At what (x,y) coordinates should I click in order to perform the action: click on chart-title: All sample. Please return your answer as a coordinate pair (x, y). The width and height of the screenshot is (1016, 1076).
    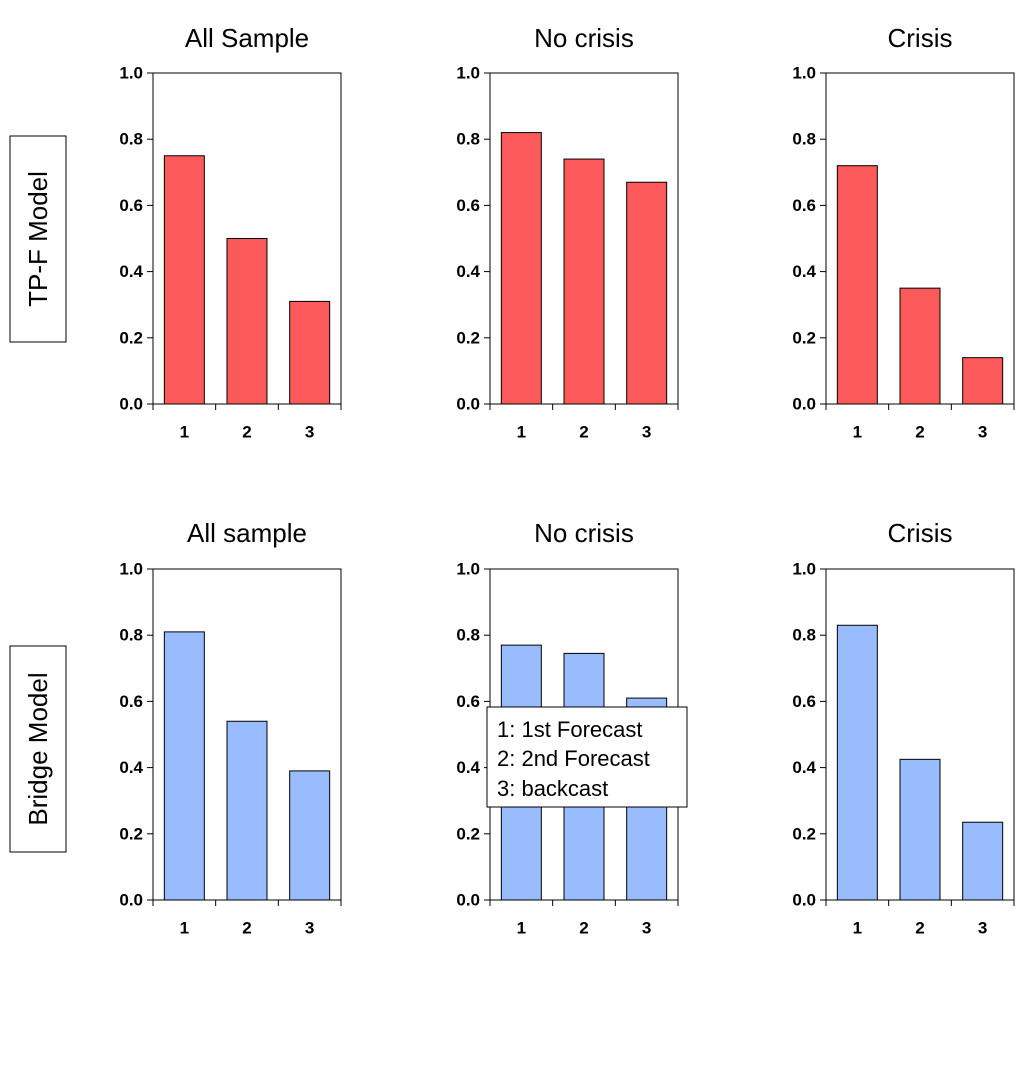
    Looking at the image, I should click on (247, 533).